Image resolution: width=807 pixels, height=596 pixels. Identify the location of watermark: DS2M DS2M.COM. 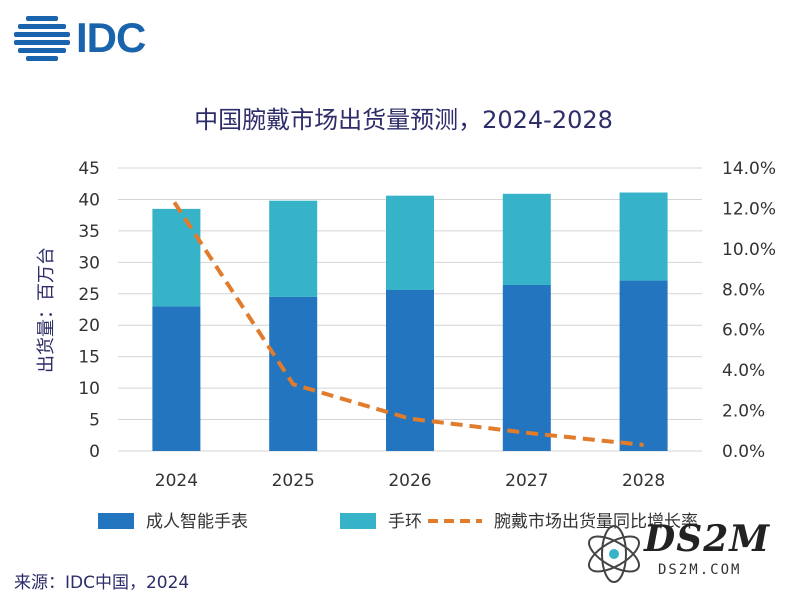
(690, 553).